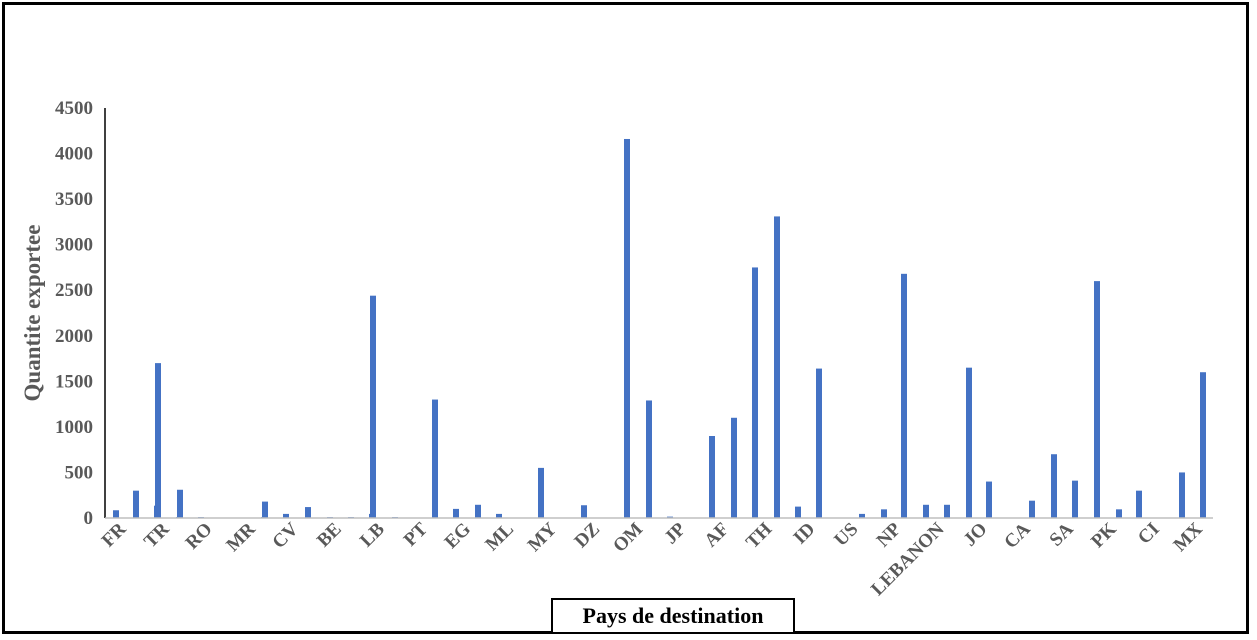 The height and width of the screenshot is (640, 1257). What do you see at coordinates (1104, 536) in the screenshot?
I see `x-tick-label: PK` at bounding box center [1104, 536].